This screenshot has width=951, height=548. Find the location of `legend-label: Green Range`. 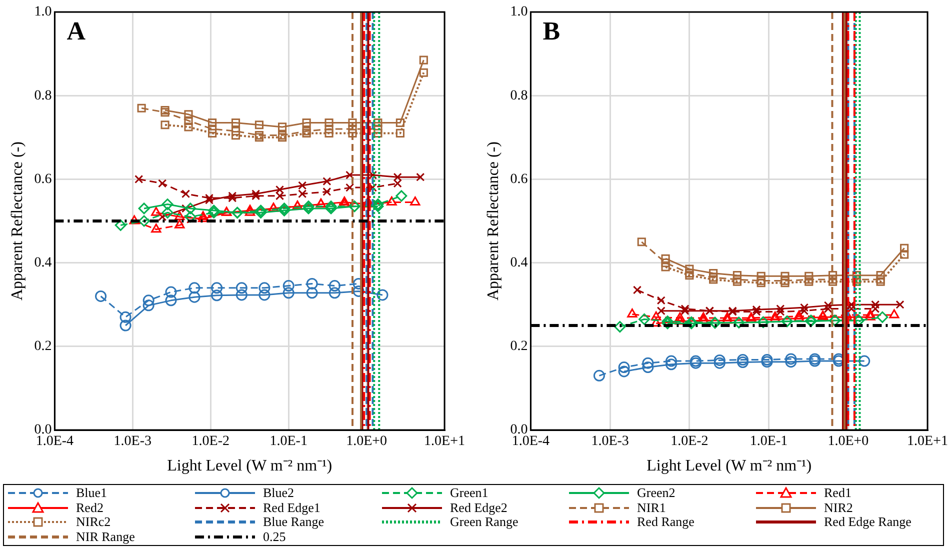

legend-label: Green Range is located at coordinates (484, 522).